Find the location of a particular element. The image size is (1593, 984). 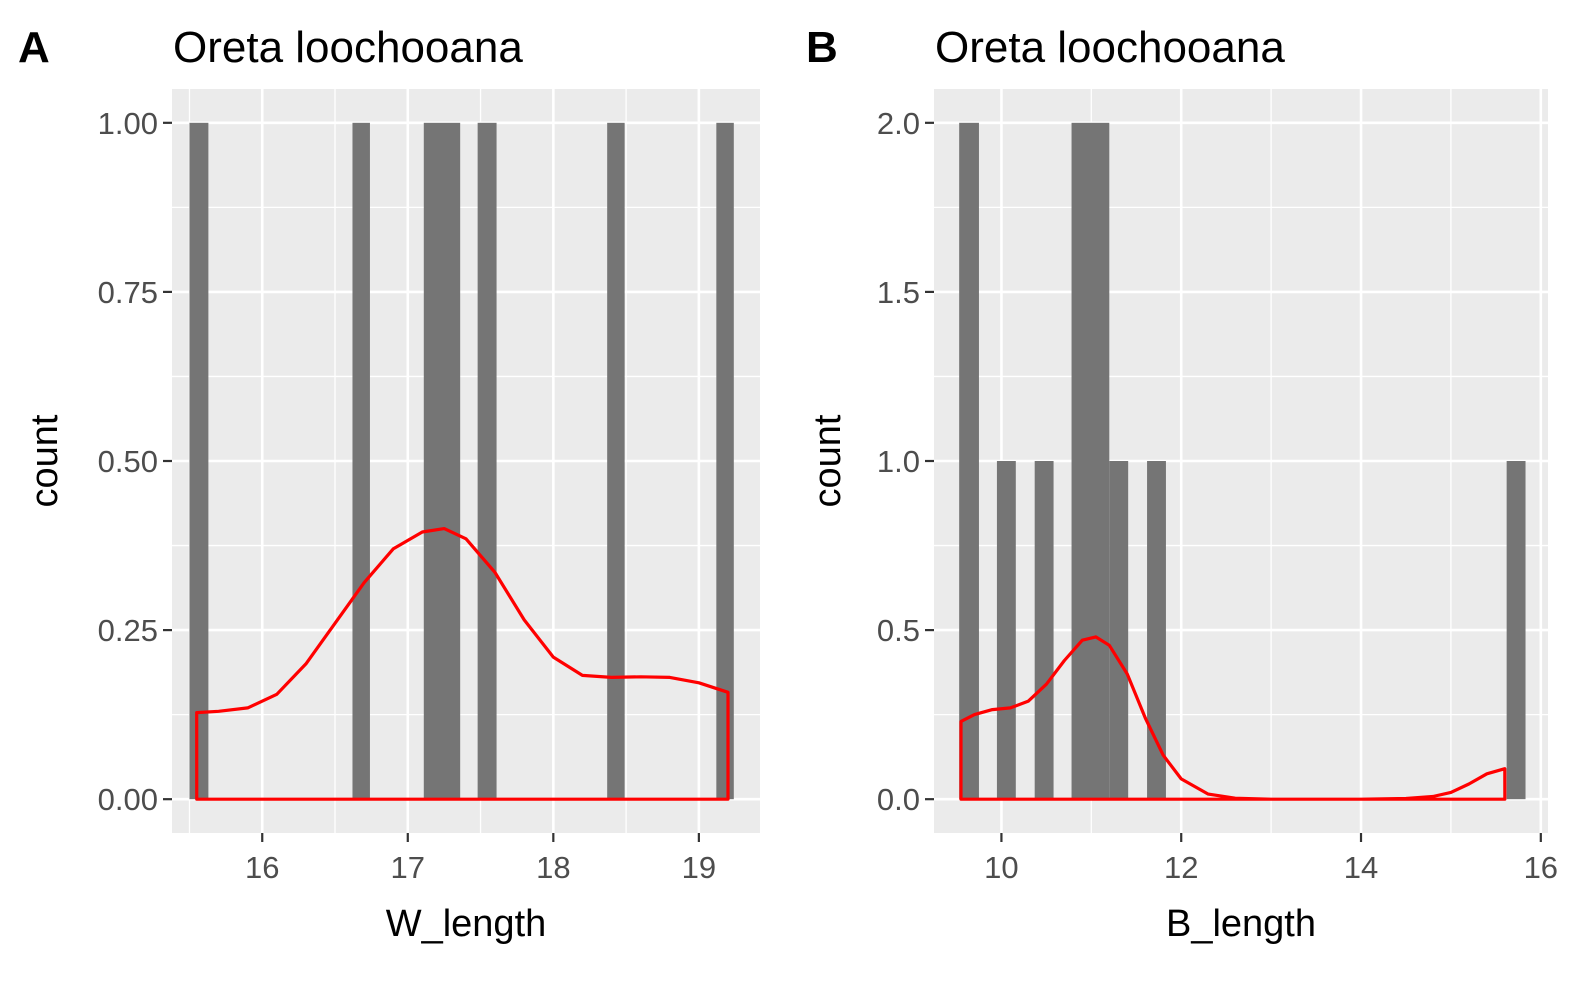

x-axis-title: B_length is located at coordinates (1241, 924).